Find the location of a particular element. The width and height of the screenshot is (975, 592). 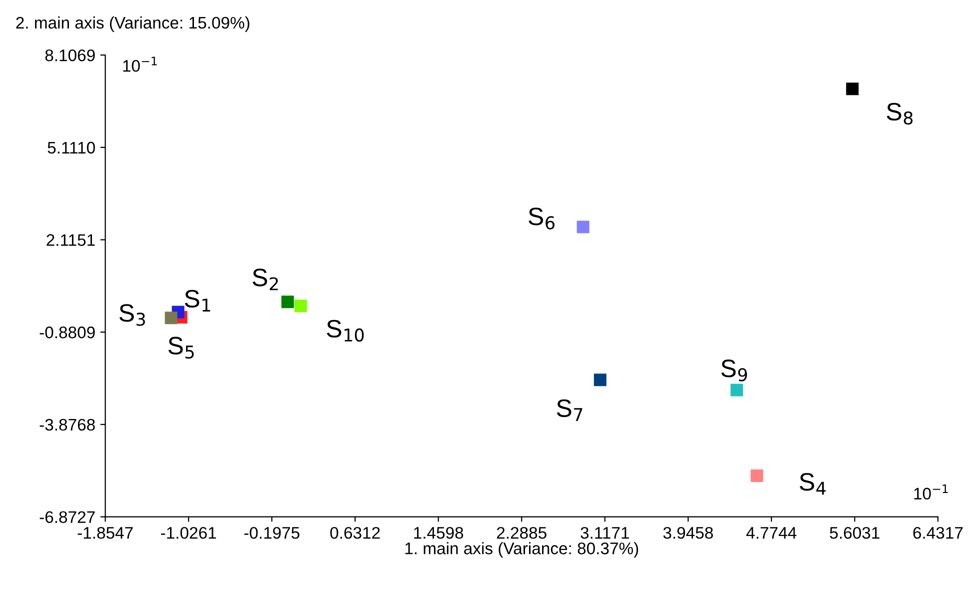

y-tick-label: 8.1069 is located at coordinates (70, 55).